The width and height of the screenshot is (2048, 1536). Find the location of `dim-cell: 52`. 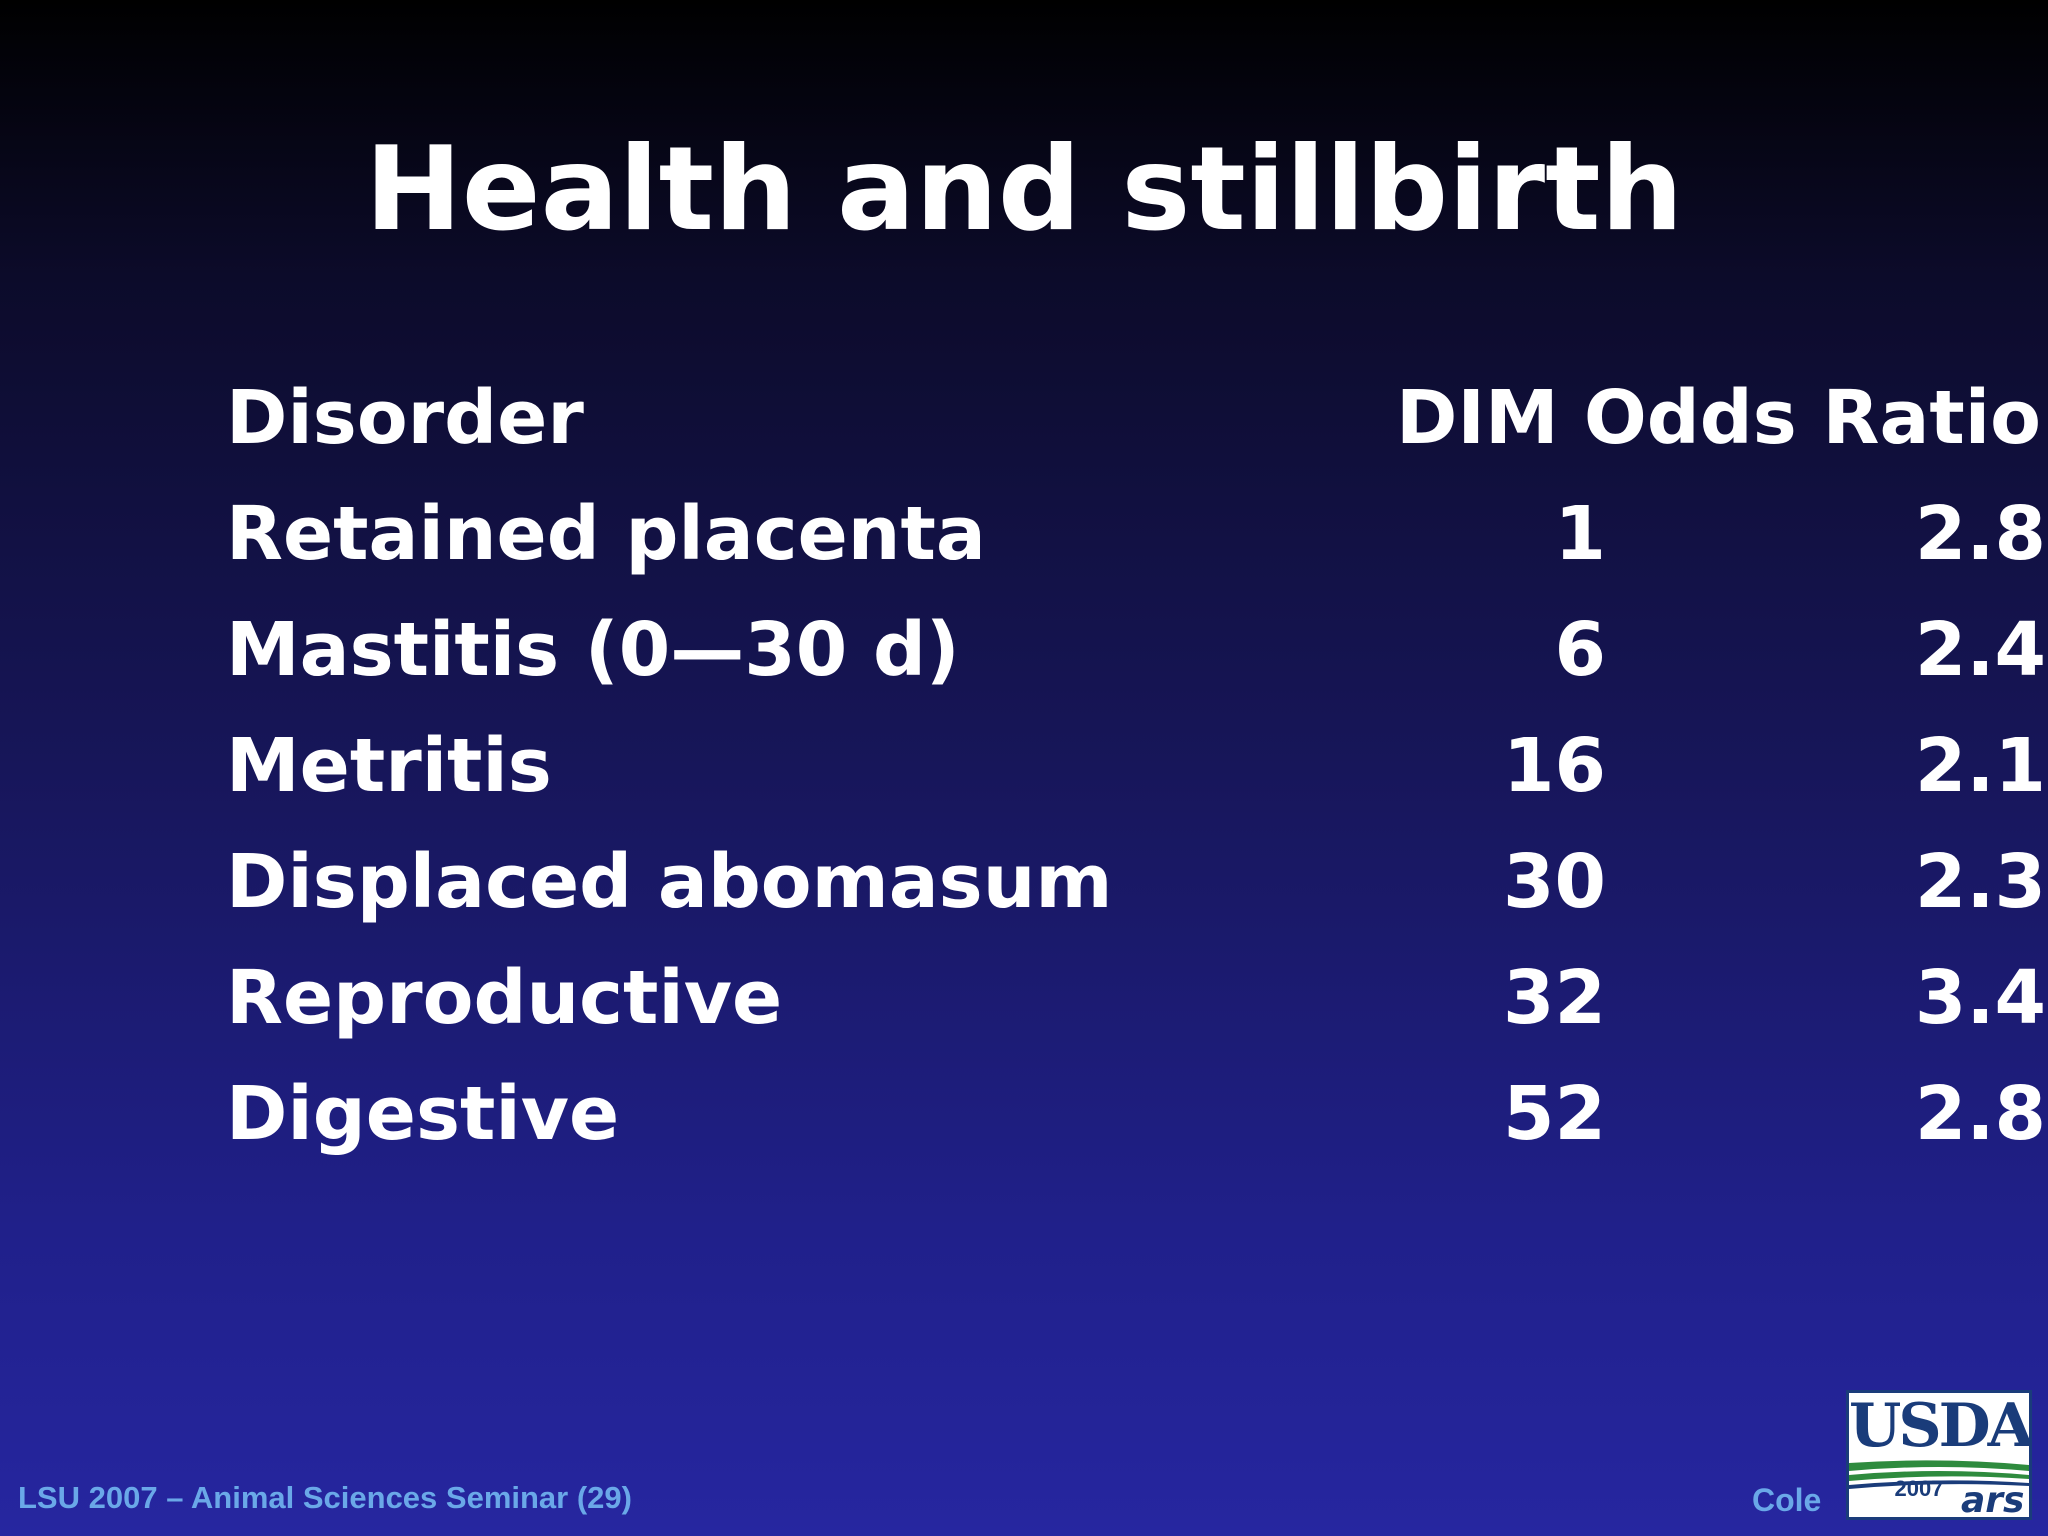

dim-cell: 52 is located at coordinates (1554, 1114).